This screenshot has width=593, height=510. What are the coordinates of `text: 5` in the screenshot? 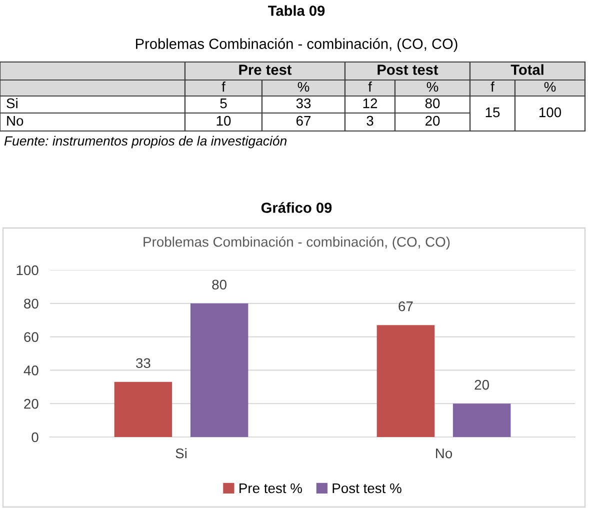 It's located at (223, 103).